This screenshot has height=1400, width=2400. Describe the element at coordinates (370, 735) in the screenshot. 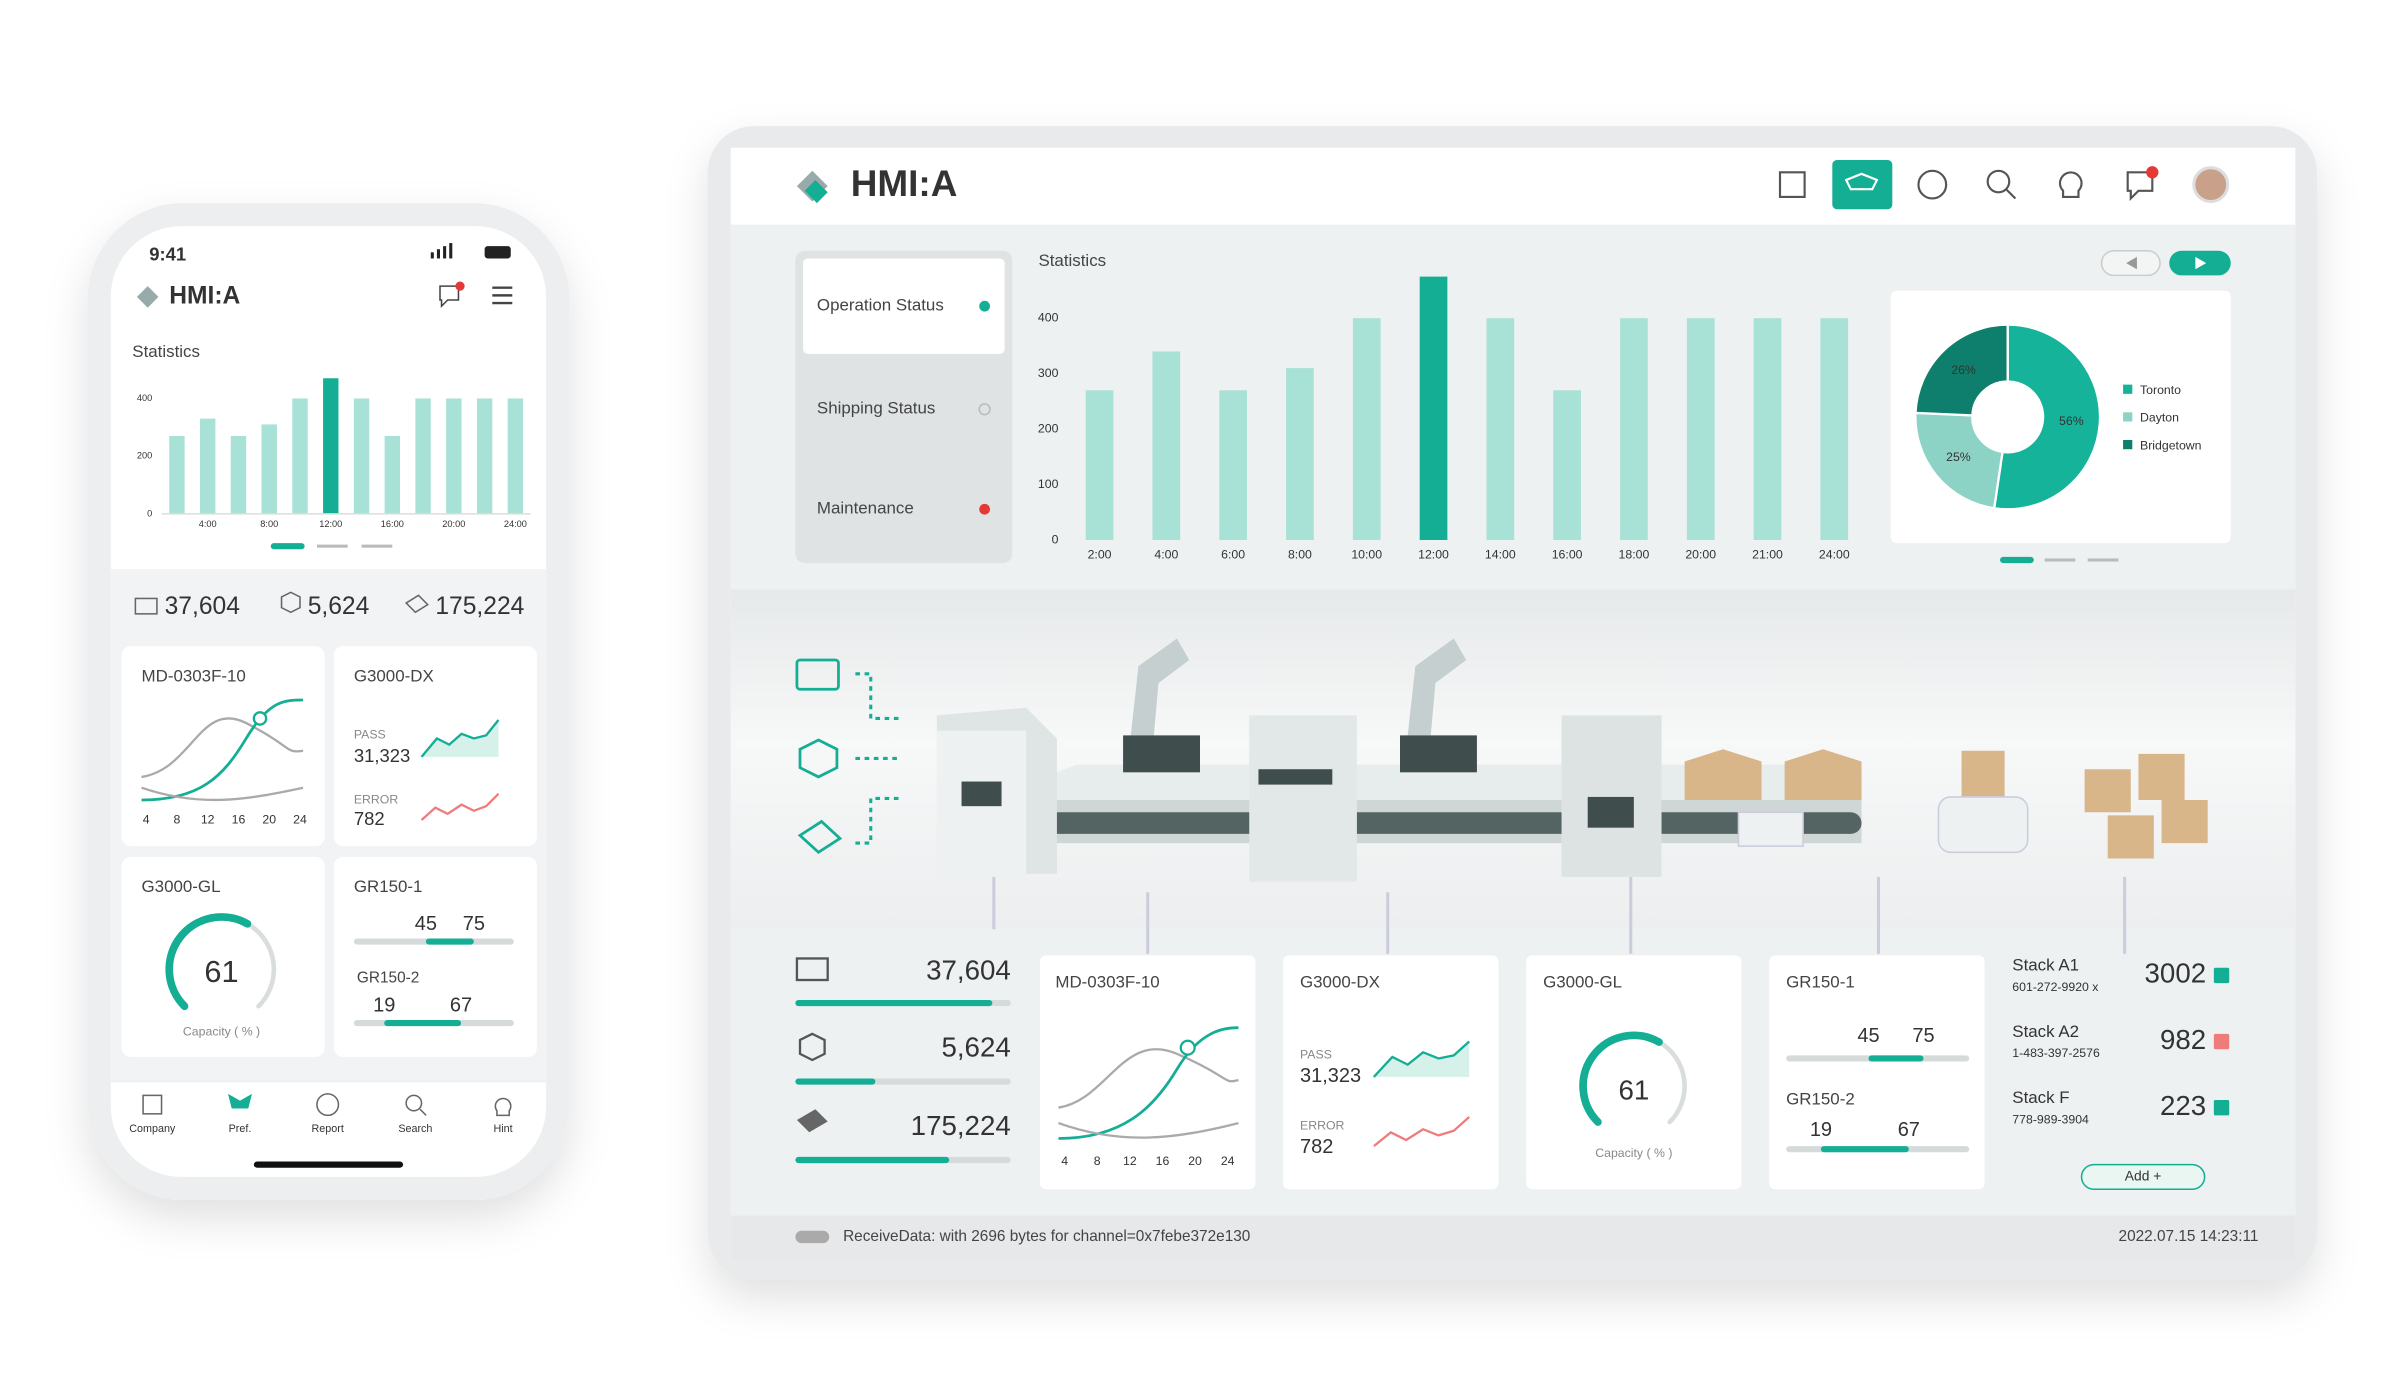

I see `decor: PASS` at that location.